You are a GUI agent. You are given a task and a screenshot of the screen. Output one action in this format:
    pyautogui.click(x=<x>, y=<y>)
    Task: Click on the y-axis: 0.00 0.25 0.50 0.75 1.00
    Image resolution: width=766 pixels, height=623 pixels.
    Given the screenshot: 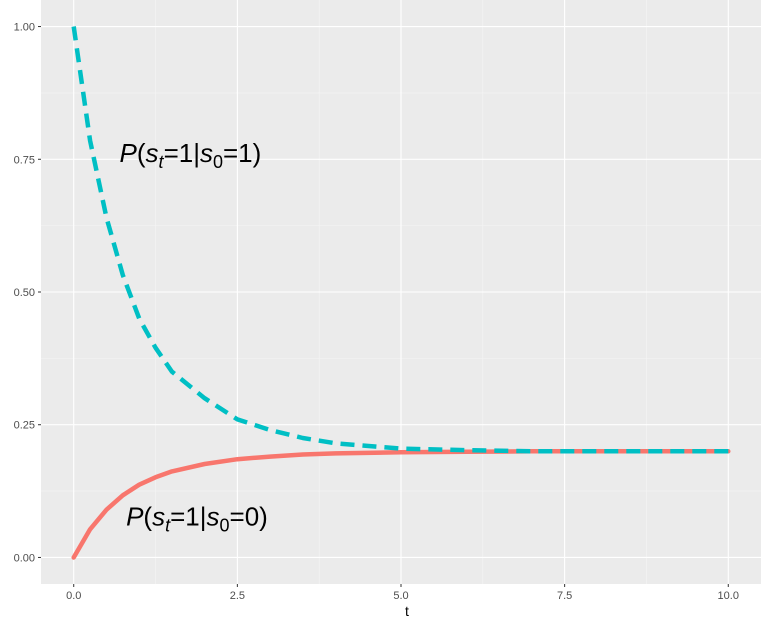 What is the action you would take?
    pyautogui.click(x=27, y=293)
    